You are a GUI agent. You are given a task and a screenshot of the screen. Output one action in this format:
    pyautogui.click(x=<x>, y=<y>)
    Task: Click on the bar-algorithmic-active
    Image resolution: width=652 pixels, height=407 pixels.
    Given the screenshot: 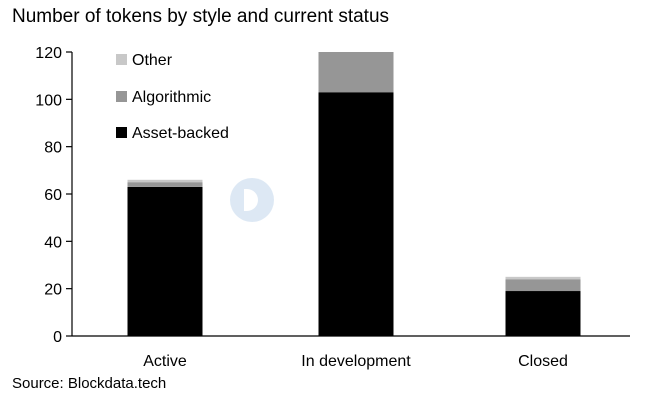 What is the action you would take?
    pyautogui.click(x=165, y=184)
    